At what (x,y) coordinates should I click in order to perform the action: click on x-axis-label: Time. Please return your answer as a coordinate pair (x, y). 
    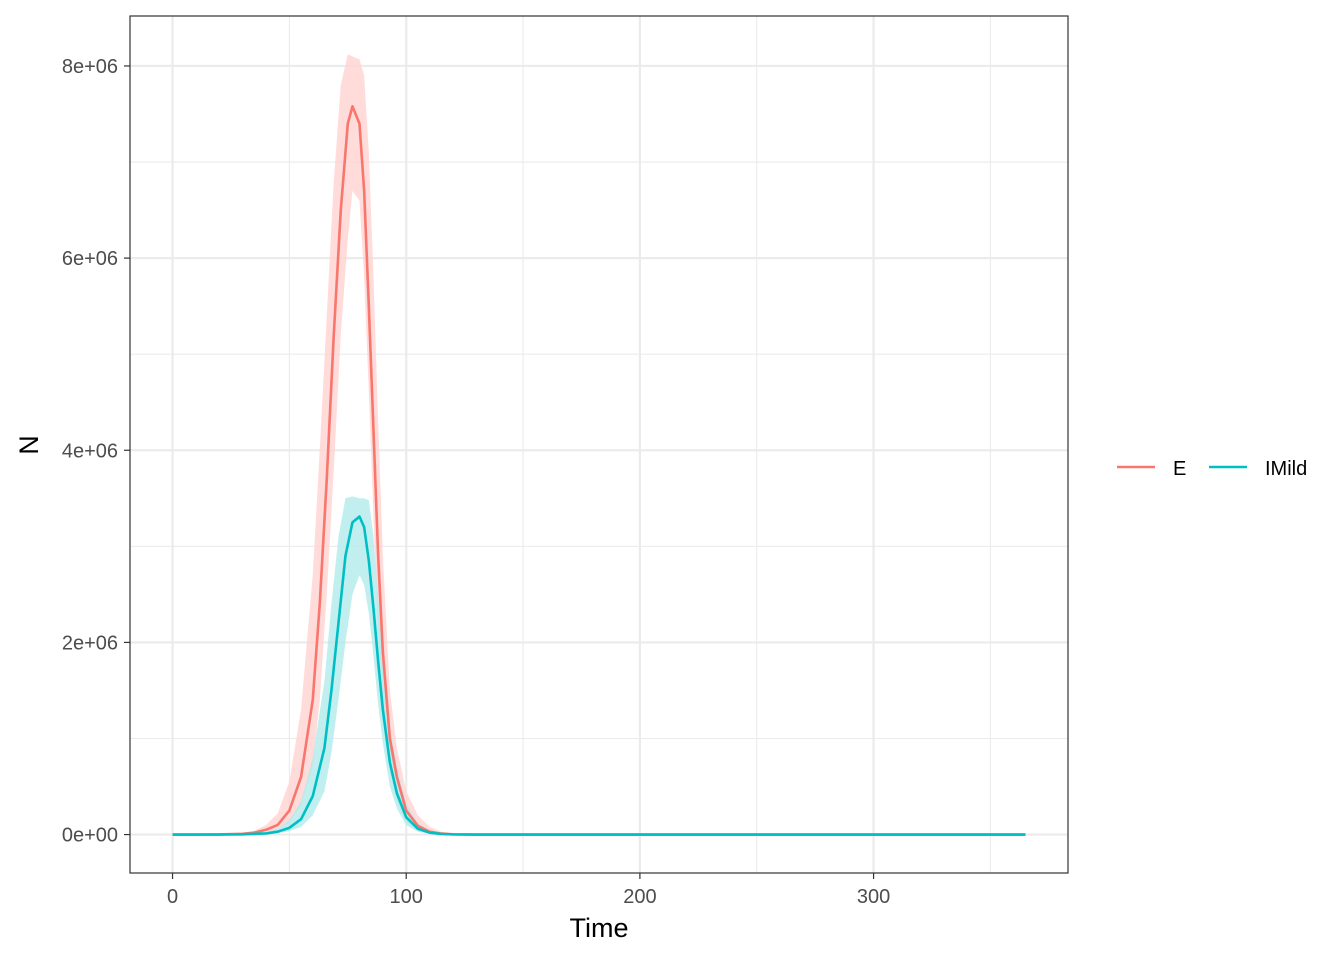
    Looking at the image, I should click on (599, 928).